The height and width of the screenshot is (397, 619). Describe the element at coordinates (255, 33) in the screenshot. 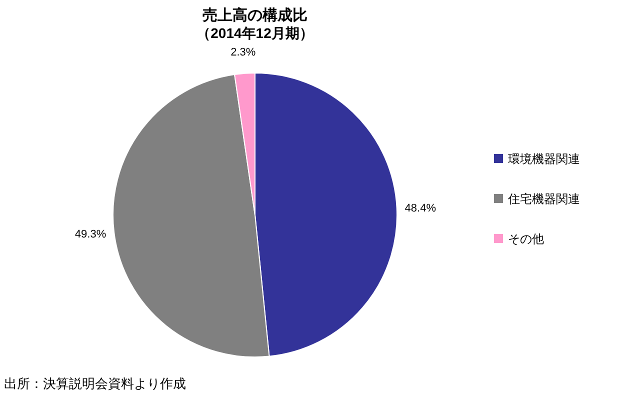

I see `subtitle: （2014年12月期）` at that location.